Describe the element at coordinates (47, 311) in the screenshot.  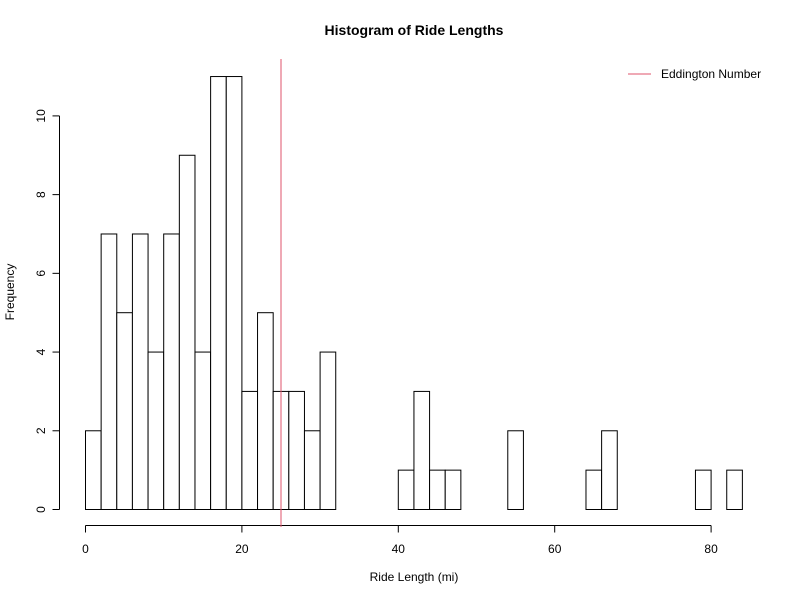
I see `y-axis: 0 2 4 6 8 10` at that location.